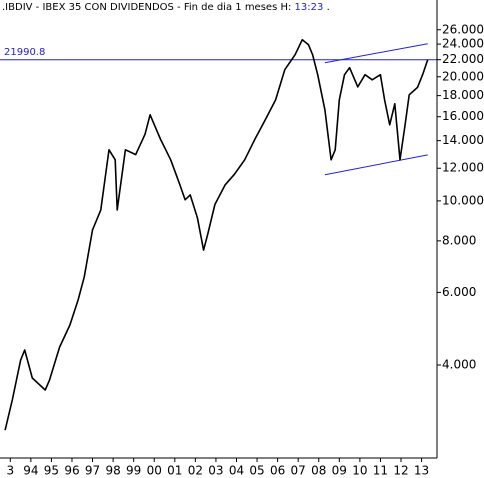  Describe the element at coordinates (92, 471) in the screenshot. I see `x-tick-label: 97` at that location.